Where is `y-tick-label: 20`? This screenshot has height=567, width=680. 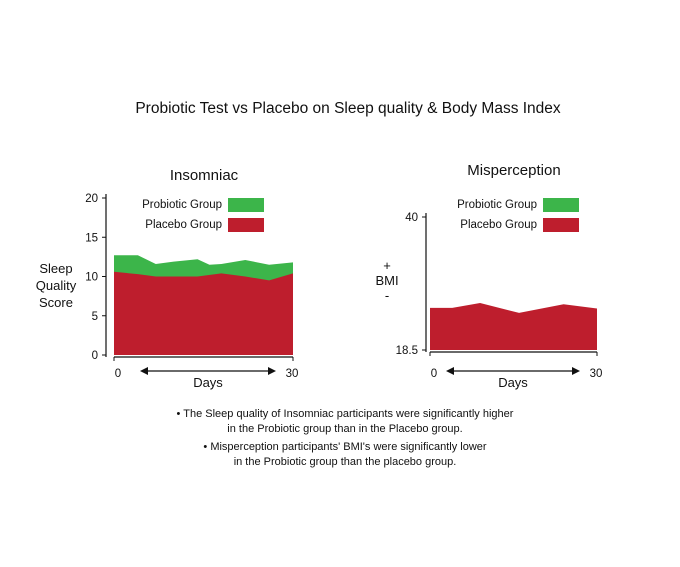 y-tick-label: 20 is located at coordinates (91, 199).